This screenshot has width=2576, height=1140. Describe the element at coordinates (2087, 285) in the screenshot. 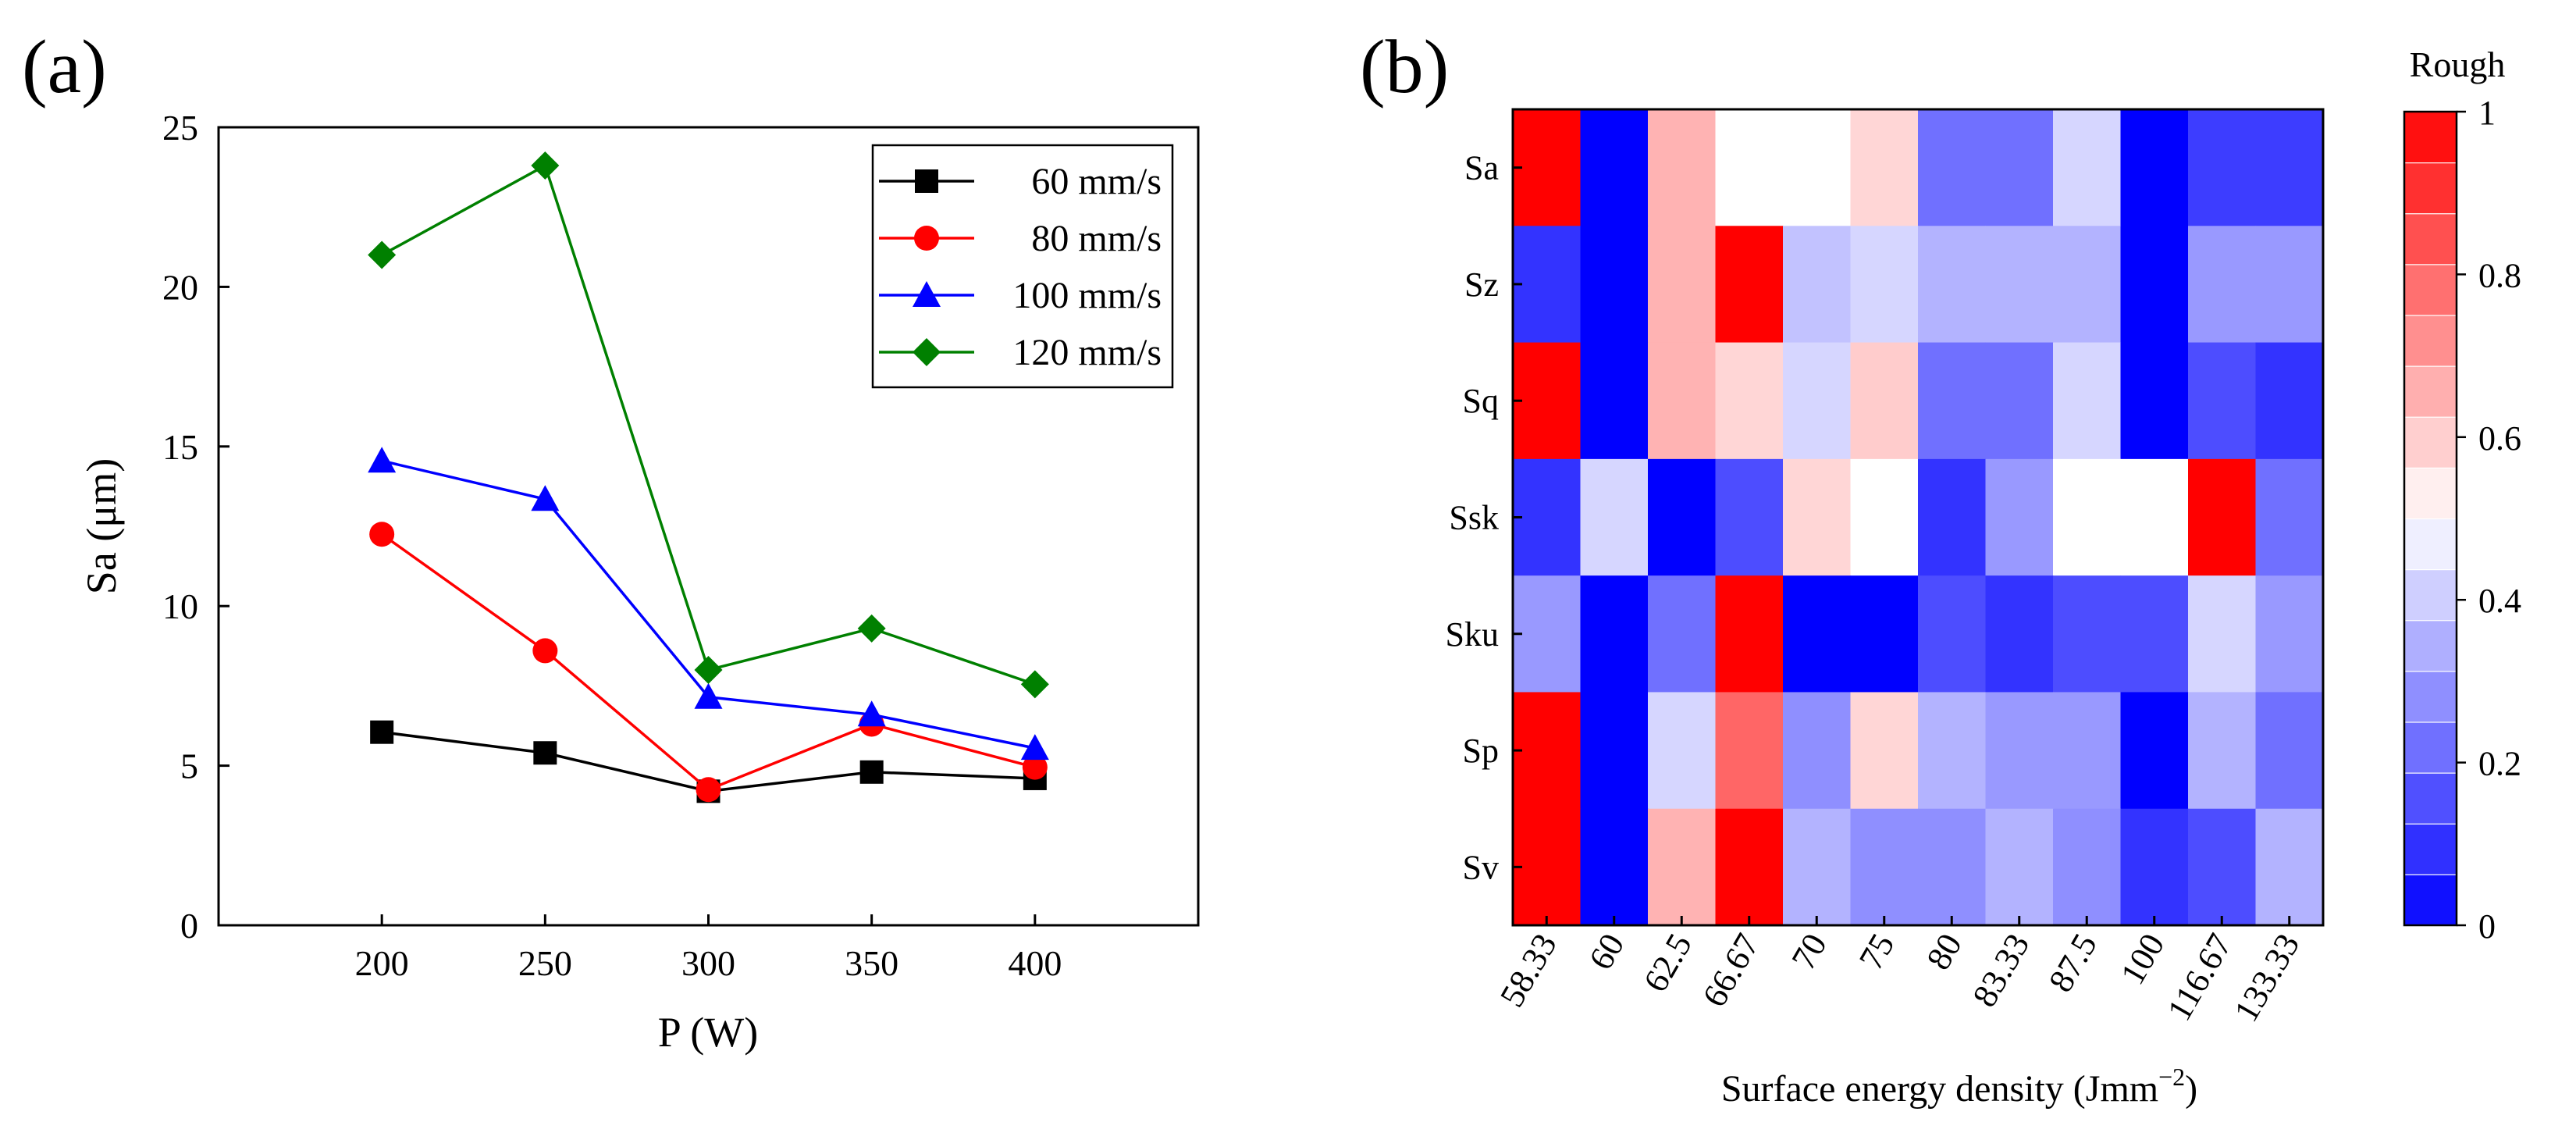

I see `heatmap-cell-Sz-87.5` at that location.